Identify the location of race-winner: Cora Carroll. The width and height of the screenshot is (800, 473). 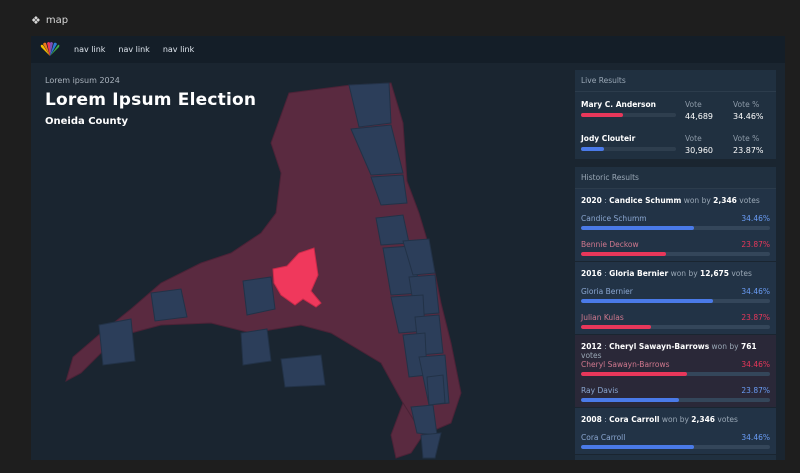
(634, 419).